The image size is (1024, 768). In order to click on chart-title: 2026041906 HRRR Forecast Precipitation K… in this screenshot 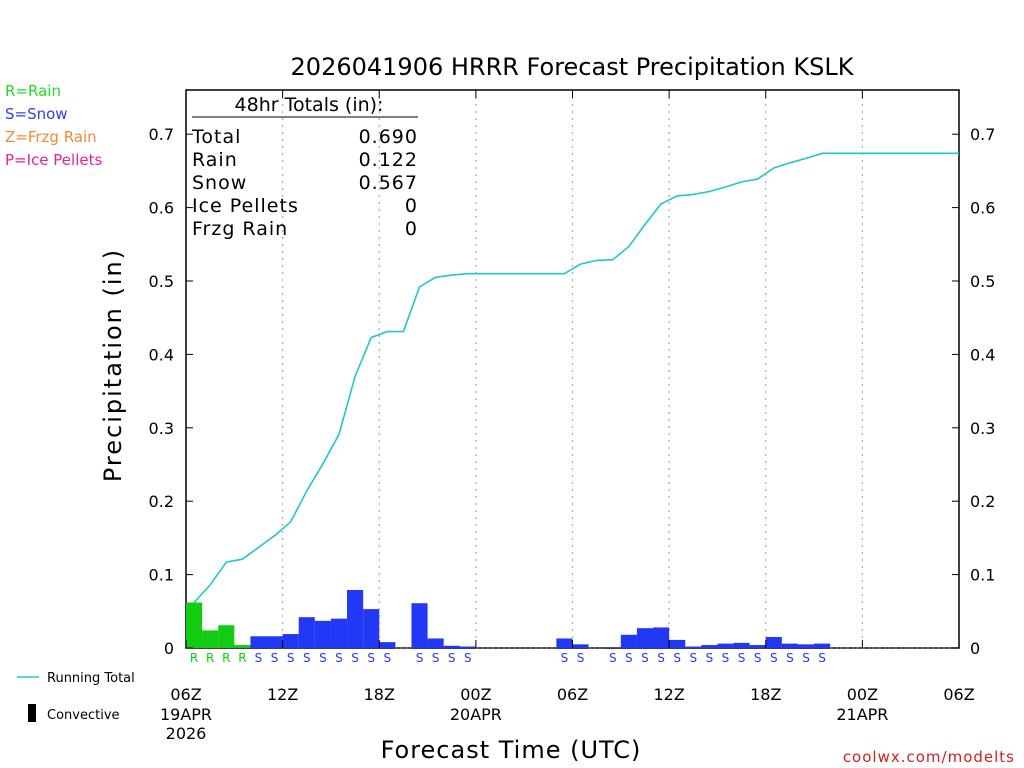, I will do `click(573, 67)`.